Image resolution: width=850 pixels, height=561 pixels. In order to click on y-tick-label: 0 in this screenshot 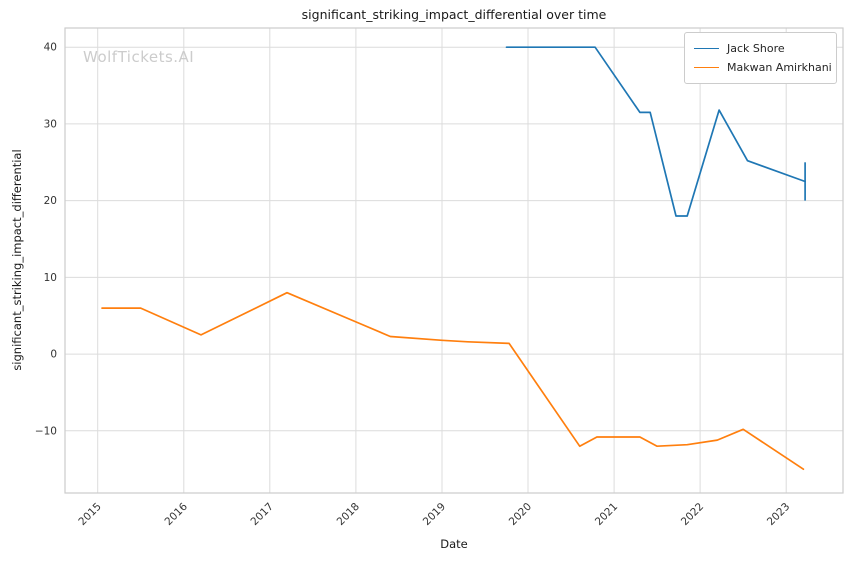, I will do `click(53, 355)`.